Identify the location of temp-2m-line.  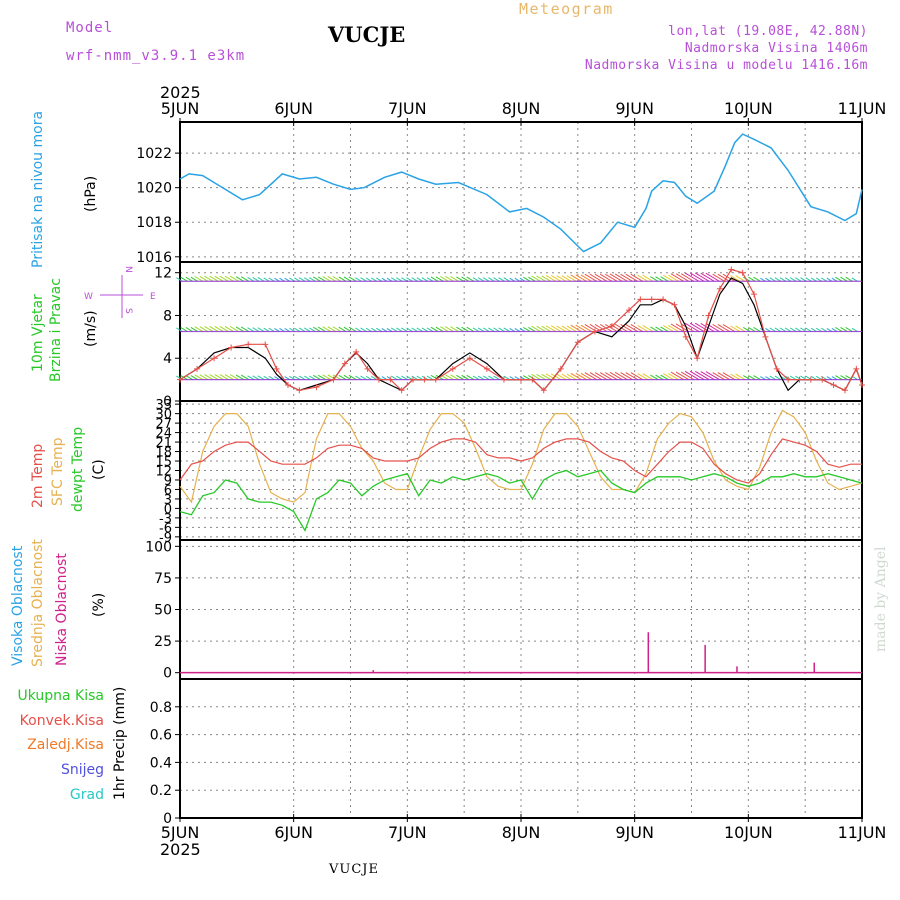
(520, 461).